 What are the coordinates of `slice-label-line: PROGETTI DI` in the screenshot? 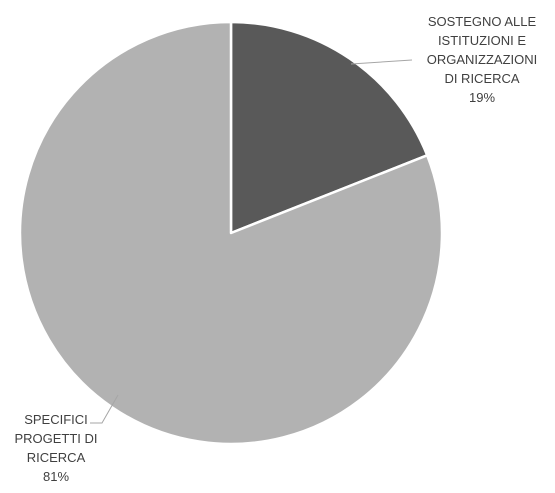 It's located at (55, 438).